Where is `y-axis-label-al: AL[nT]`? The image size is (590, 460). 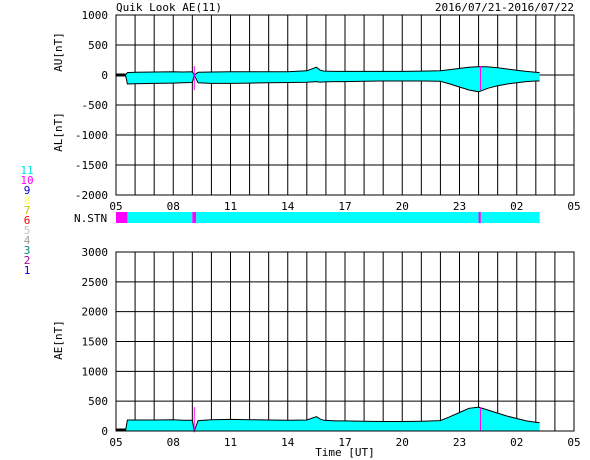 y-axis-label-al: AL[nT] is located at coordinates (58, 132).